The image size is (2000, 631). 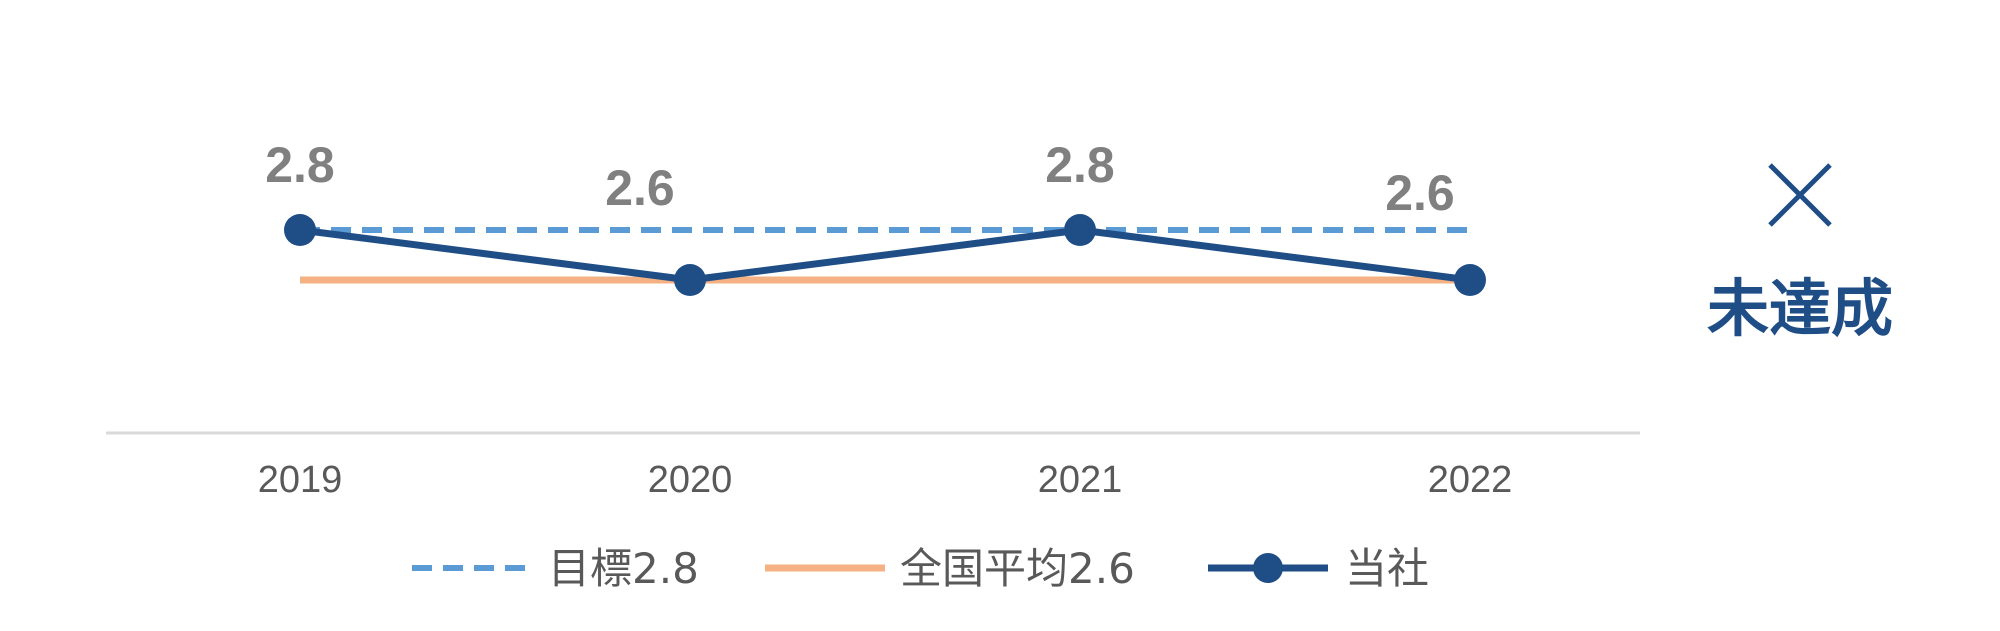 What do you see at coordinates (1470, 480) in the screenshot?
I see `x-tick-label: 2022` at bounding box center [1470, 480].